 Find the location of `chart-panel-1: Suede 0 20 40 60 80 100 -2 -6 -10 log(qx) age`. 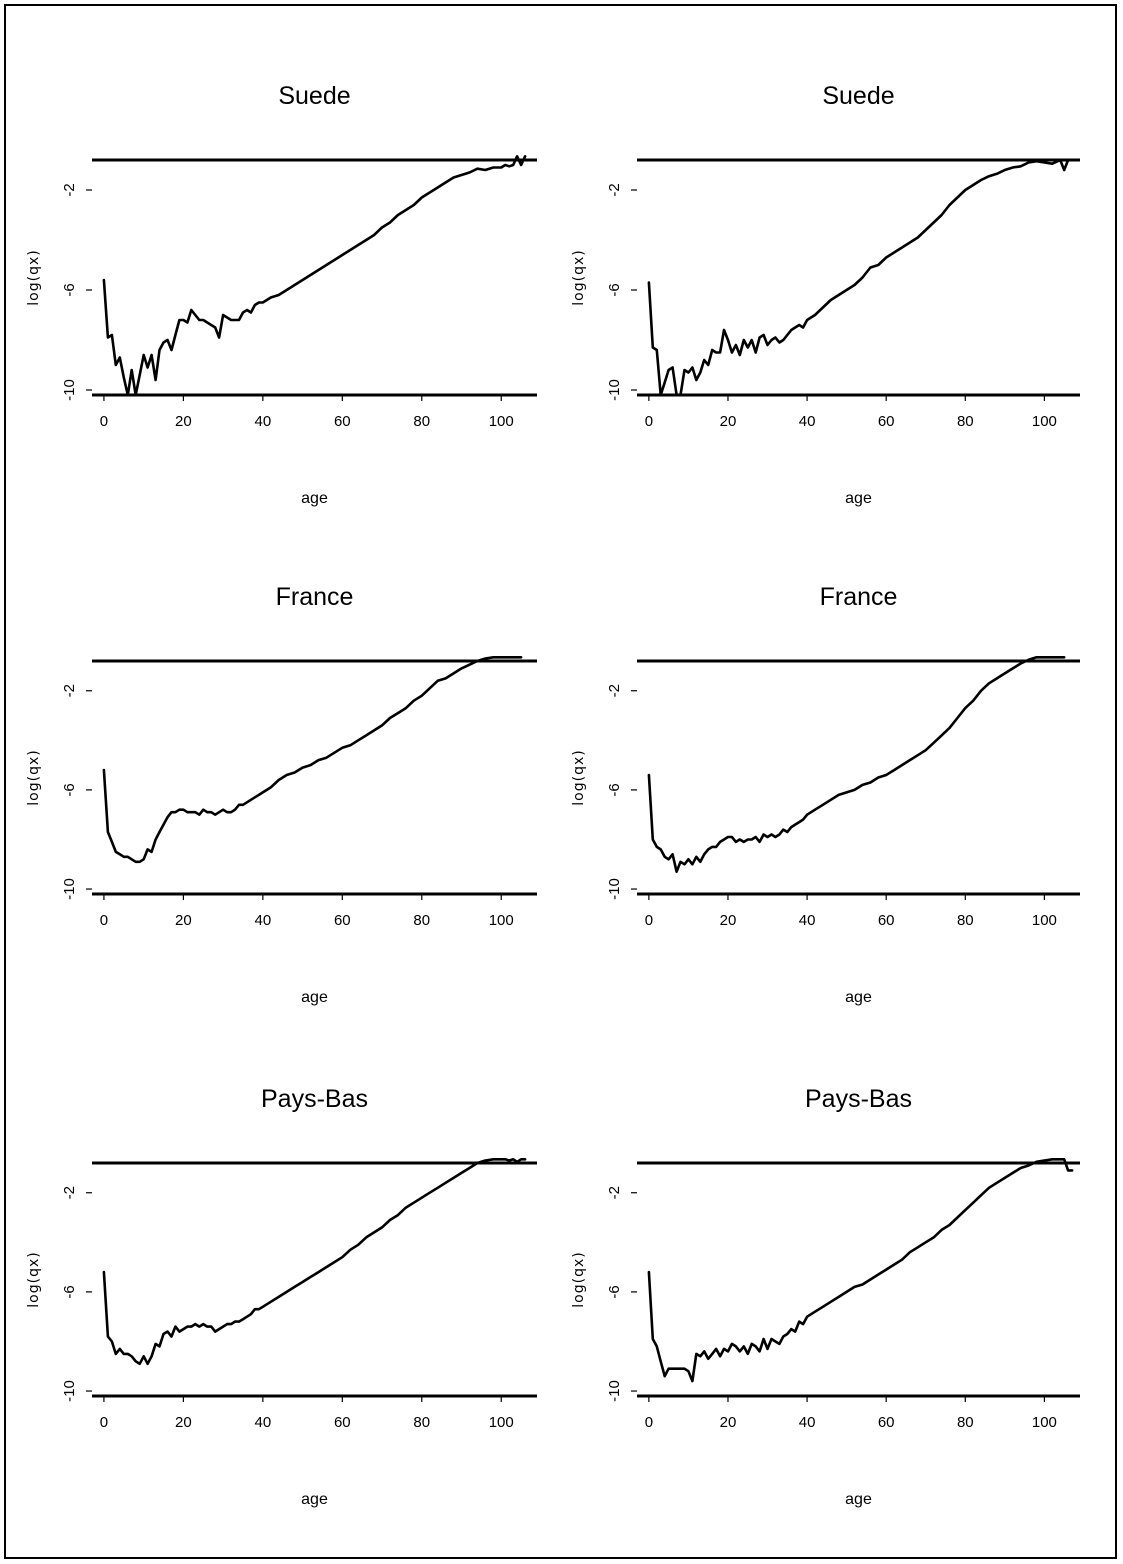

chart-panel-1: Suede 0 20 40 60 80 100 -2 -6 -10 log(qx) age is located at coordinates (281, 294).